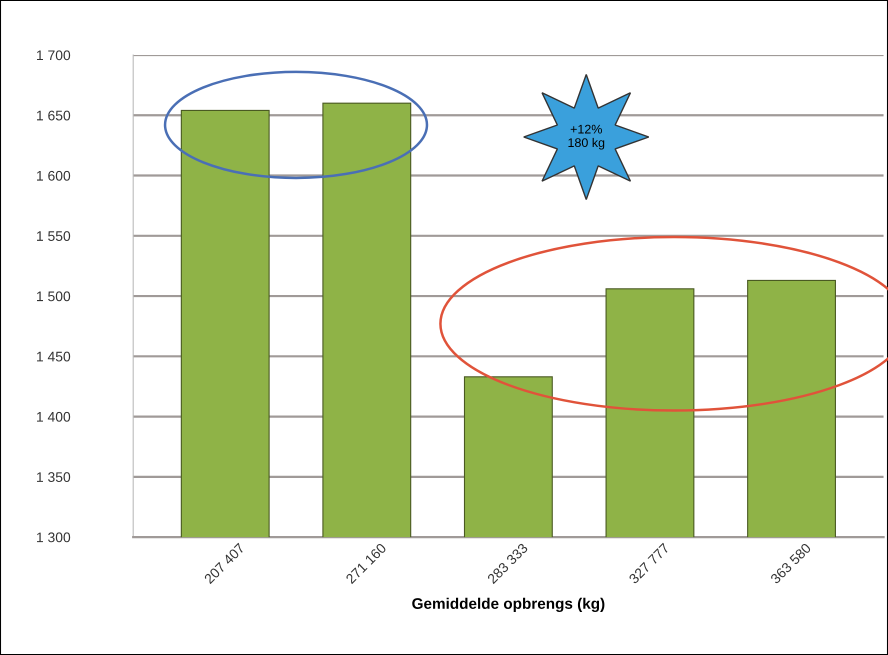 This screenshot has height=655, width=888. What do you see at coordinates (53, 55) in the screenshot?
I see `y-tick-label: 1 700` at bounding box center [53, 55].